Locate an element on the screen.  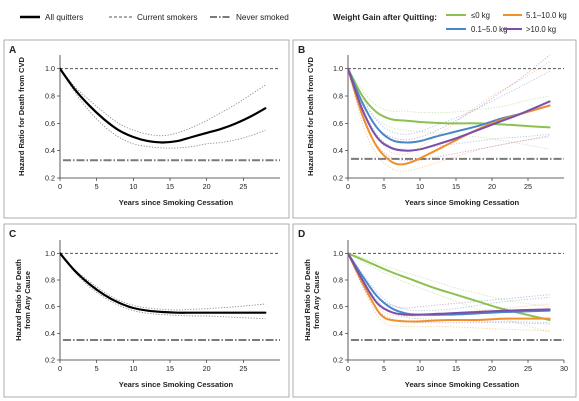
panel-c-x-tick-label: 0 is located at coordinates (60, 368).